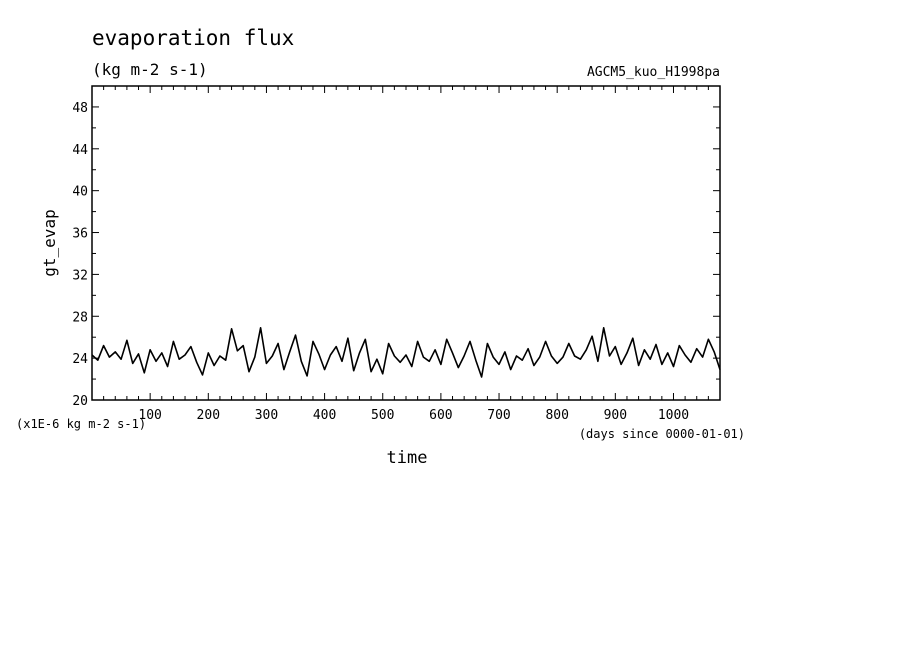  Describe the element at coordinates (80, 234) in the screenshot. I see `y-tick-label: 36` at that location.